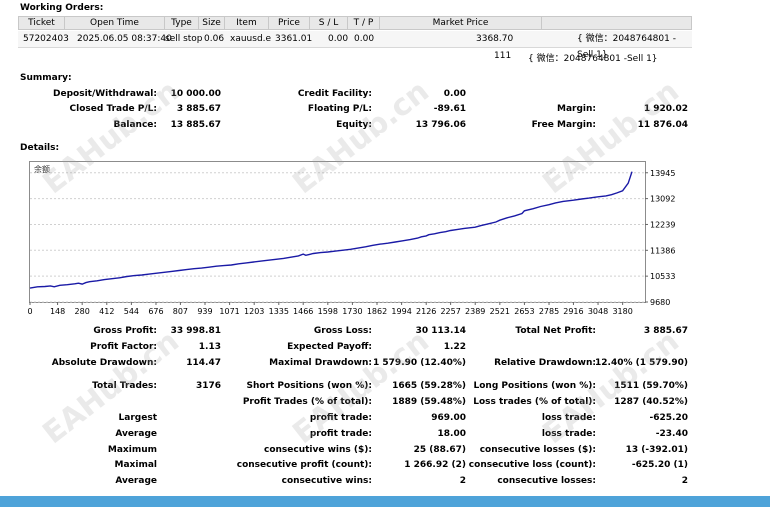  I want to click on x-tick-label: 412, so click(106, 311).